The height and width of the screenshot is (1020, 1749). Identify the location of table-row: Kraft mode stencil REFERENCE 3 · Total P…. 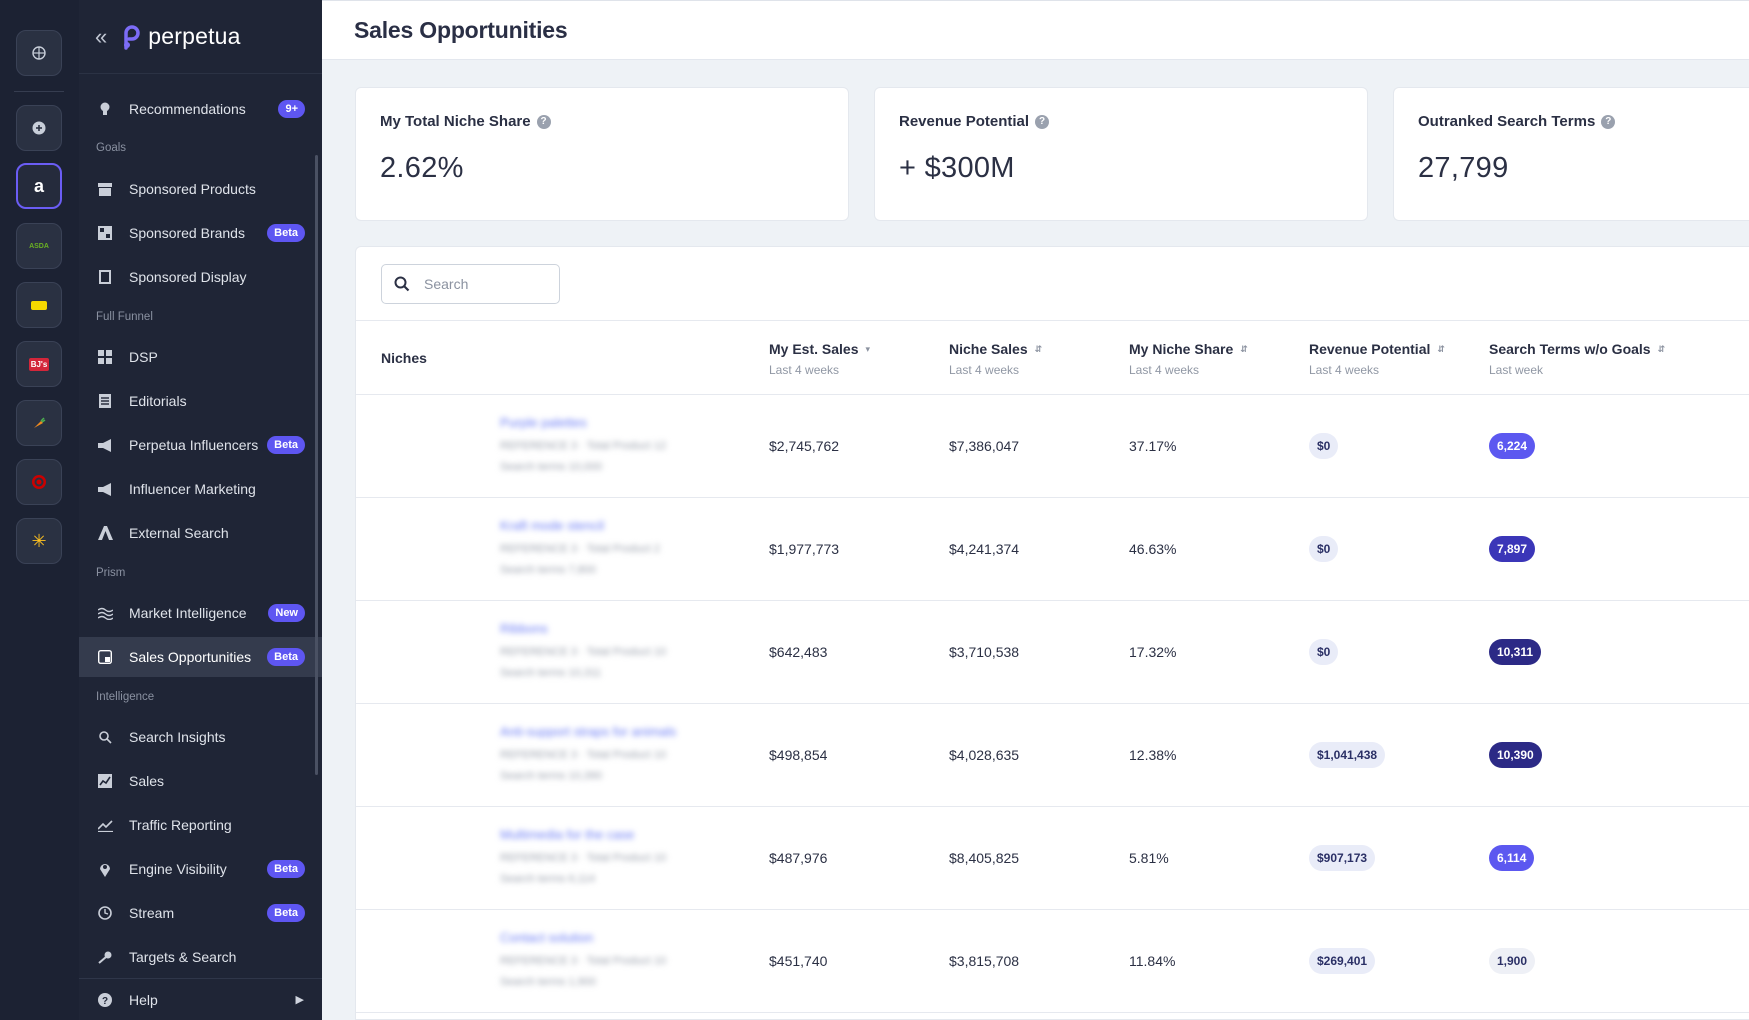
(1052, 549).